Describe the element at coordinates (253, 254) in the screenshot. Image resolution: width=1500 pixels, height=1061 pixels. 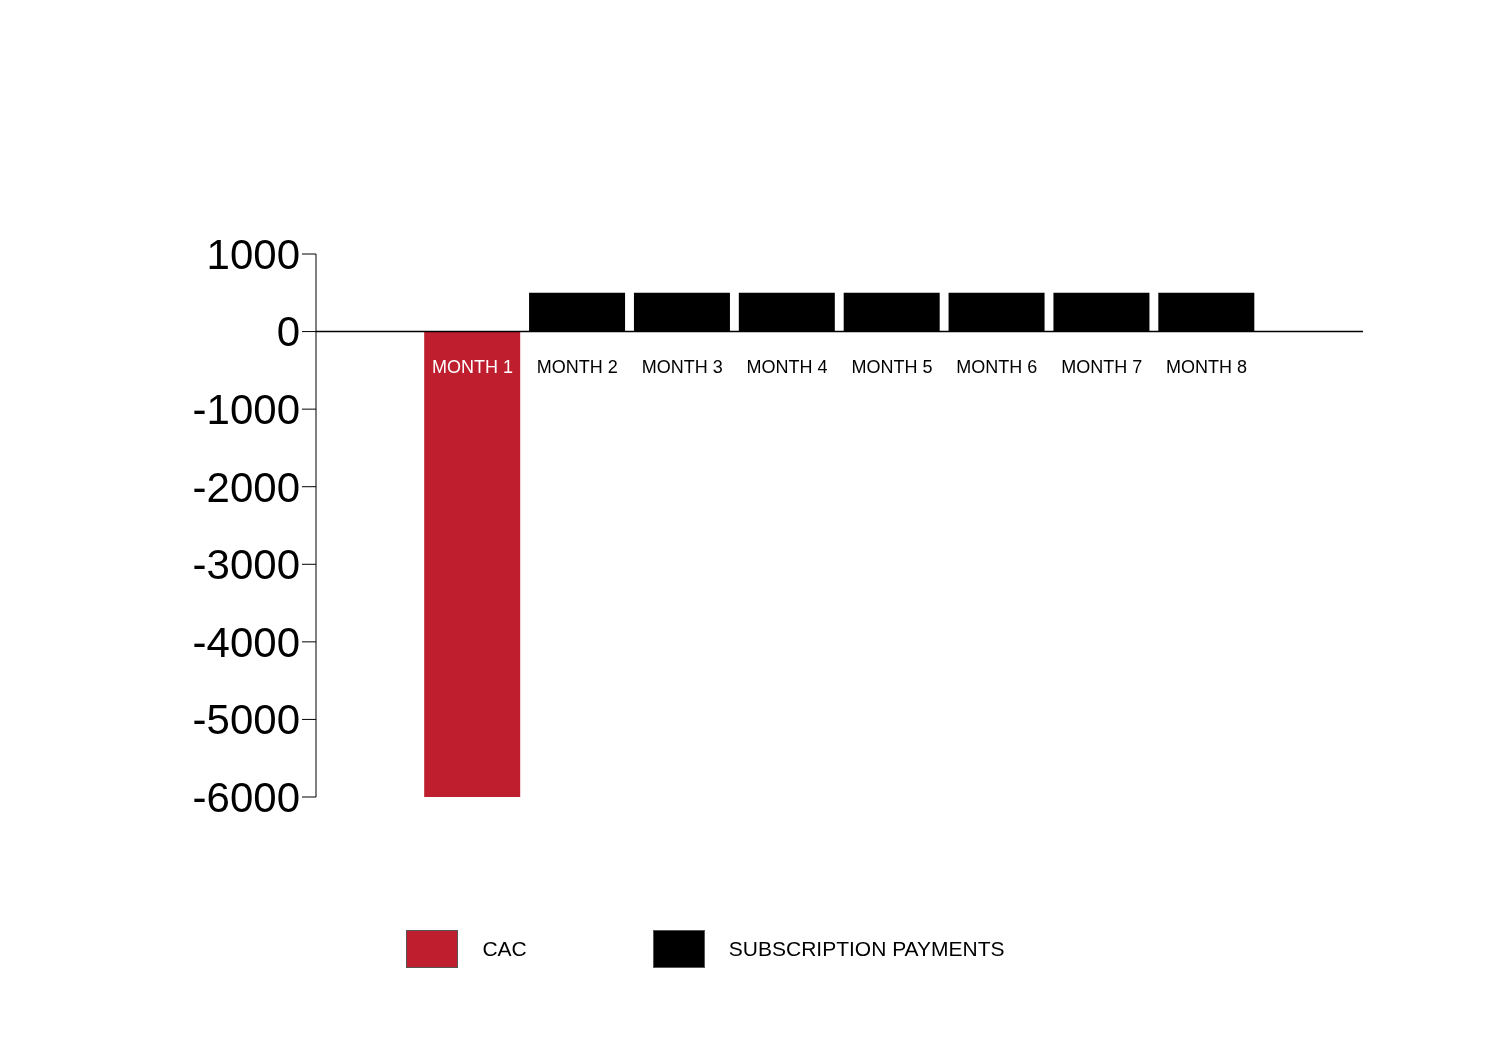
I see `y-tick-label: 1000` at that location.